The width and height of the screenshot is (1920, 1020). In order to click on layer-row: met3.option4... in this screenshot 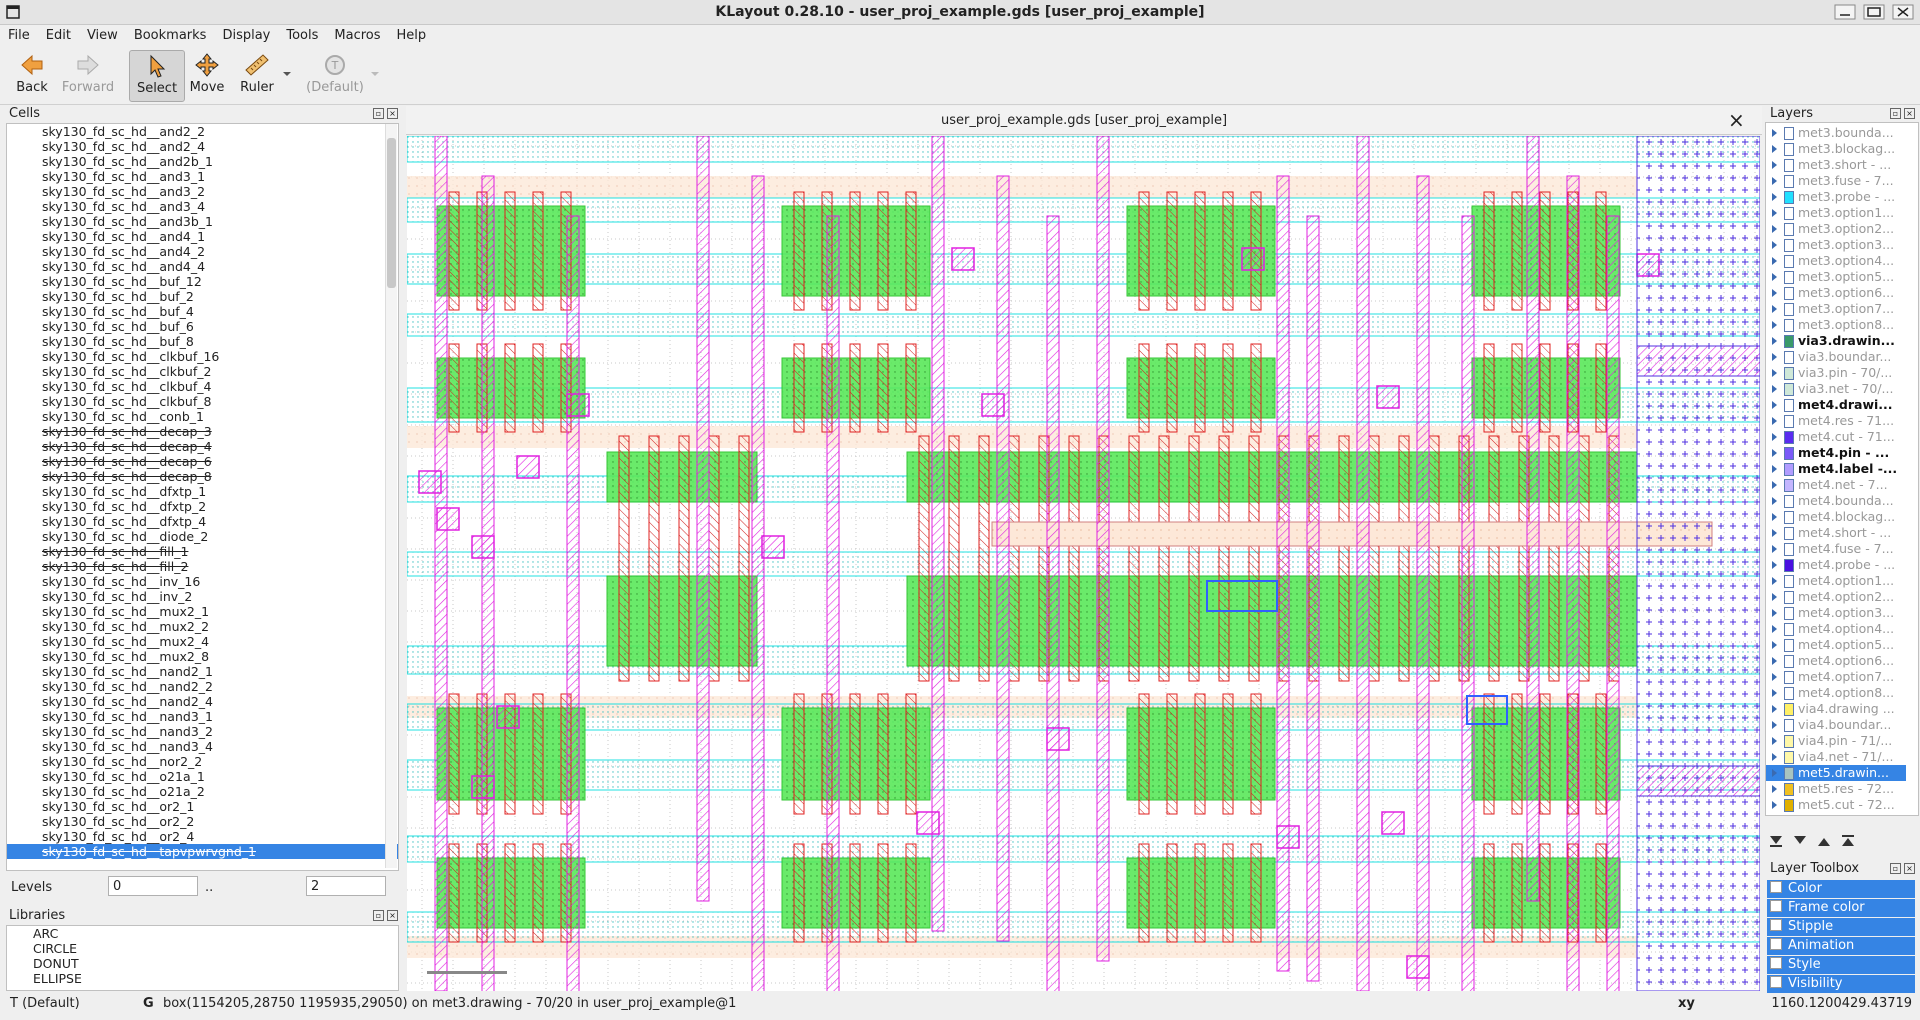, I will do `click(1836, 261)`.